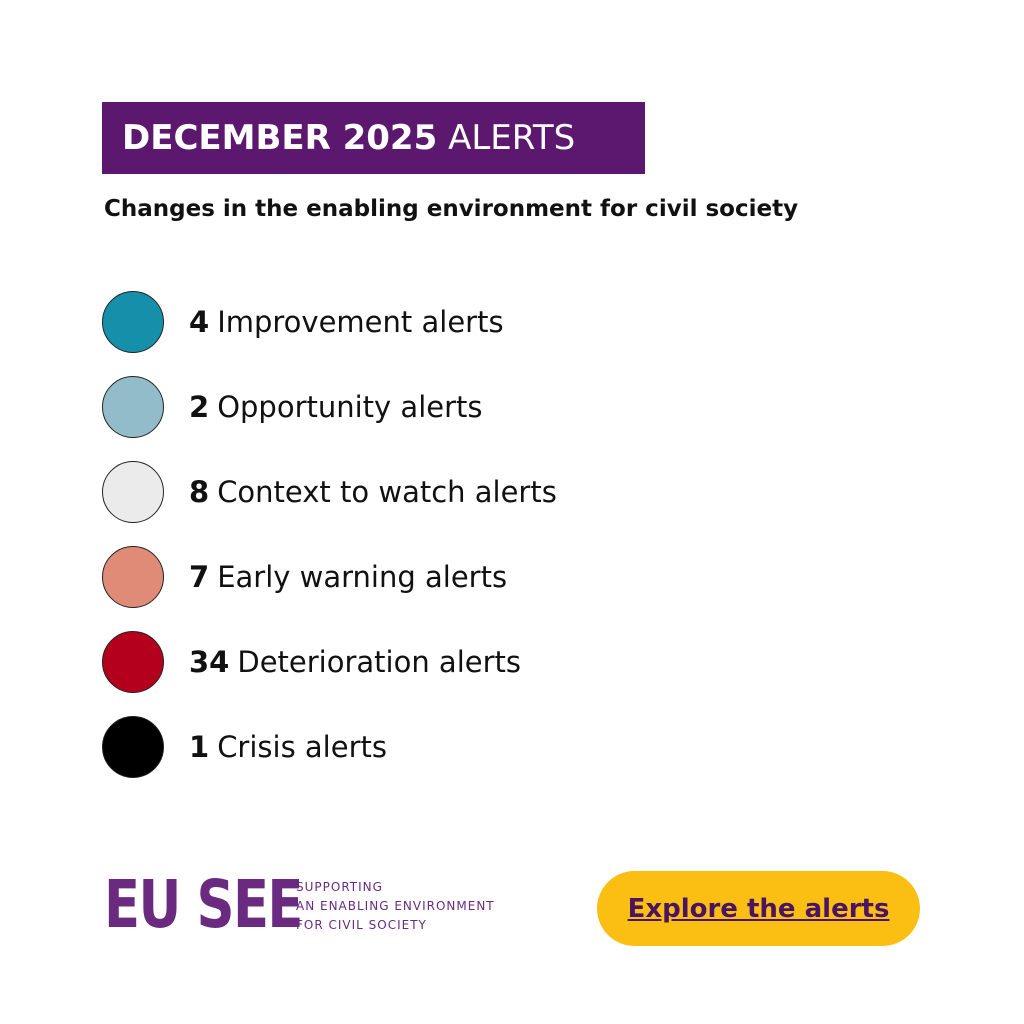  What do you see at coordinates (379, 662) in the screenshot?
I see `alert-label: Deterioration alerts` at bounding box center [379, 662].